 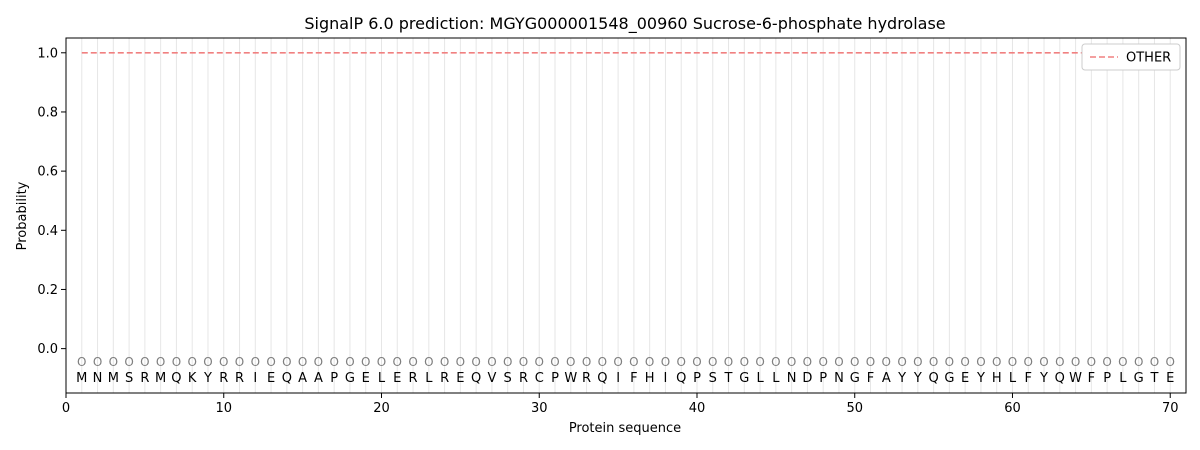 I want to click on x-tick-label: 60, so click(x=1012, y=408).